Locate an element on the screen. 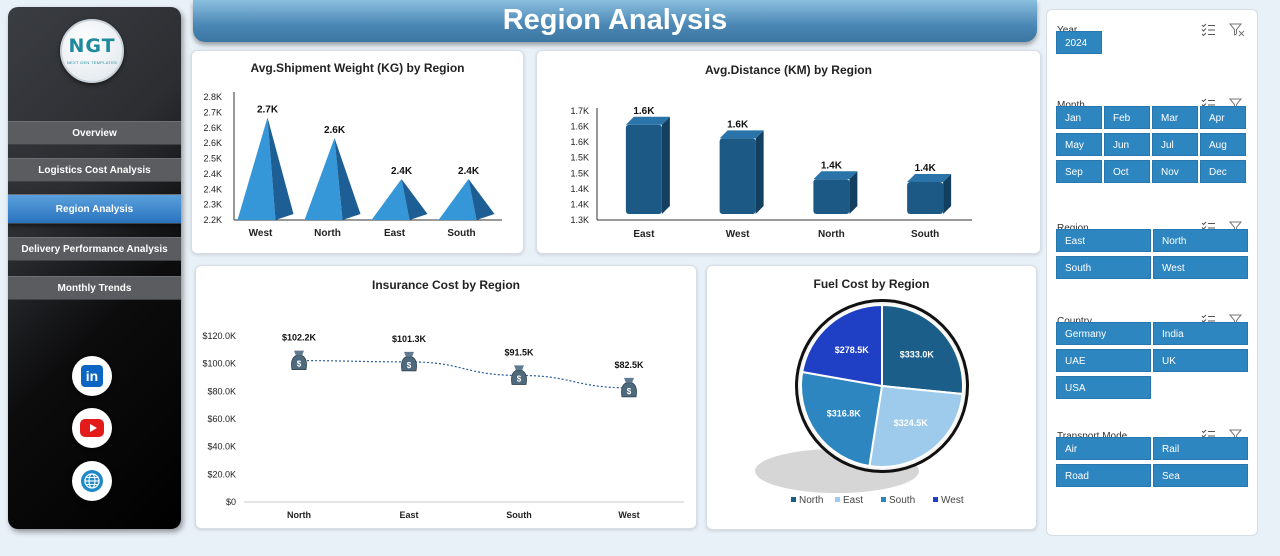  pyramid-bar-south is located at coordinates (457, 199).